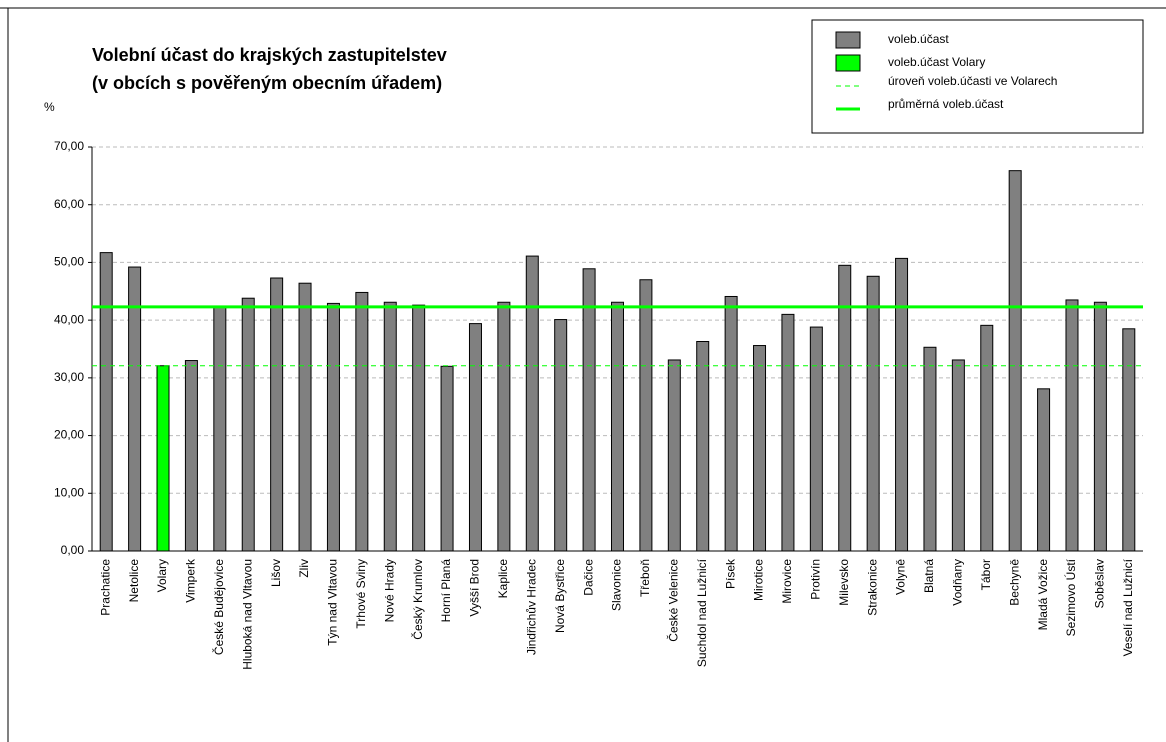  I want to click on x-tick-label: Slavonice, so click(617, 585).